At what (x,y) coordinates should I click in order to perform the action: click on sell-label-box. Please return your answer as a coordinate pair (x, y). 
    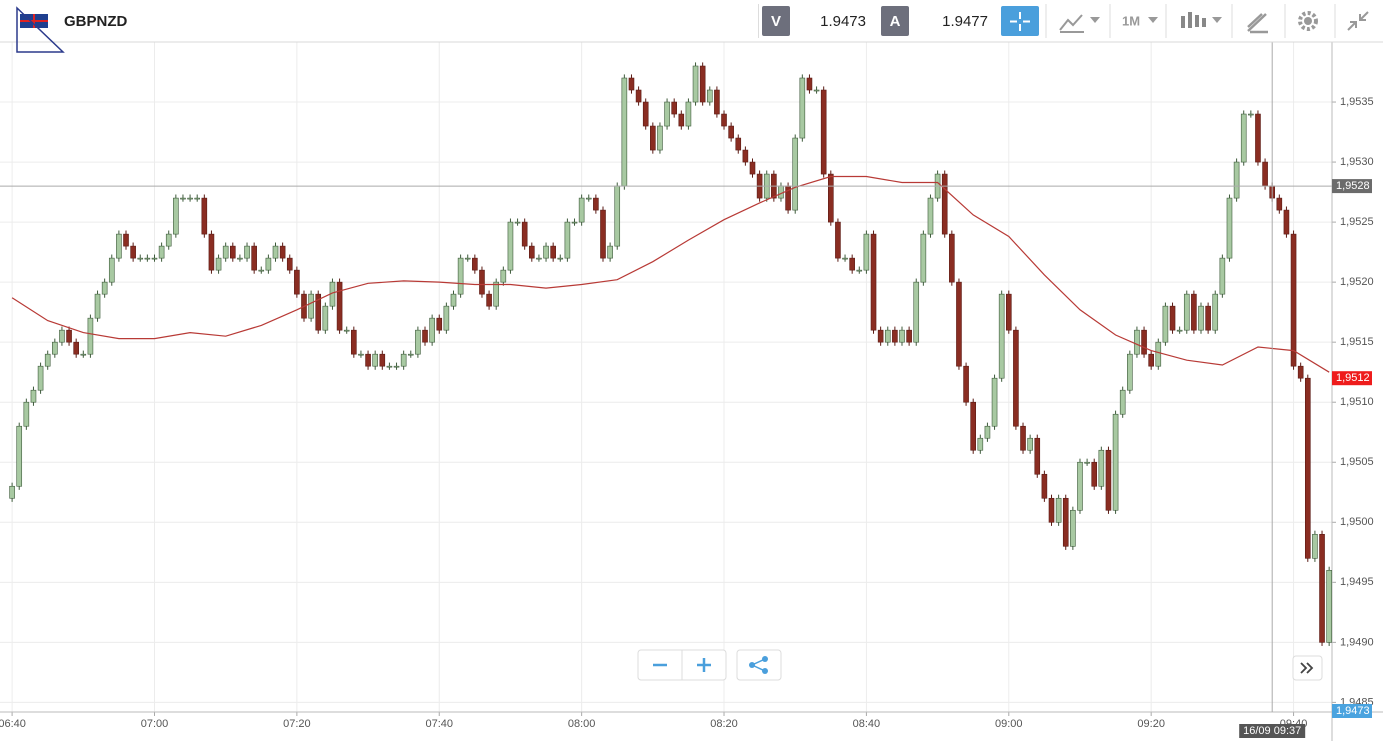
    Looking at the image, I should click on (776, 21).